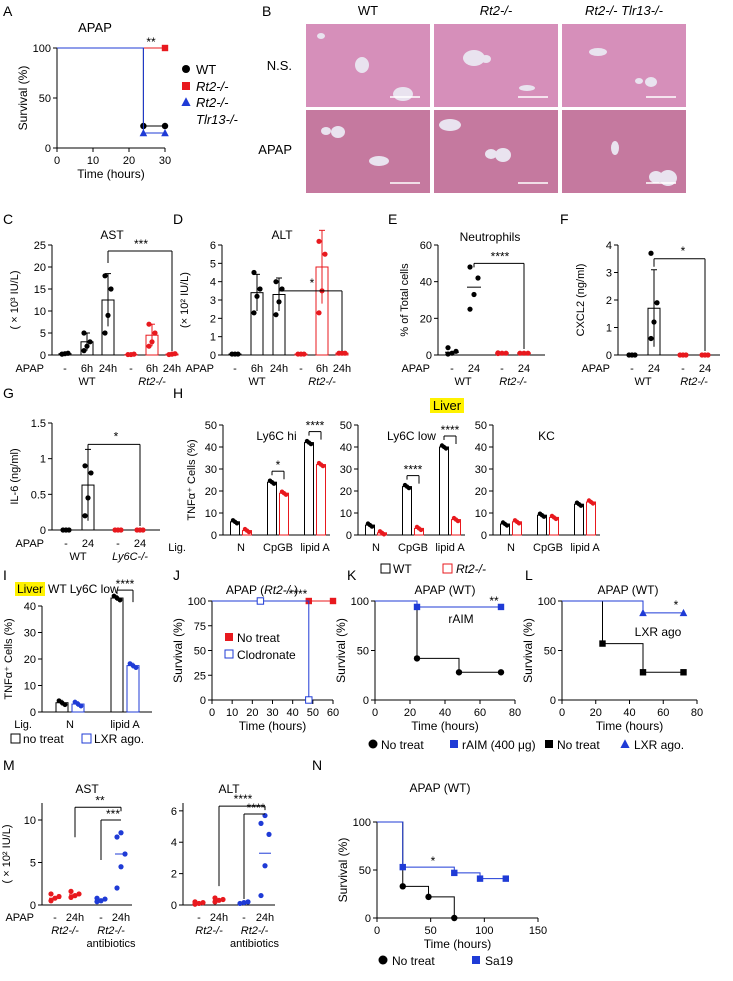  Describe the element at coordinates (322, 369) in the screenshot. I see `panel-d-category-label: 6h` at that location.